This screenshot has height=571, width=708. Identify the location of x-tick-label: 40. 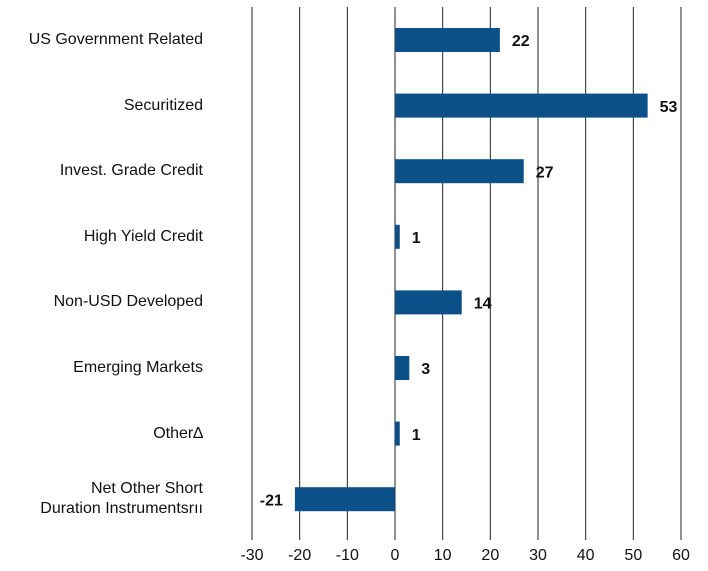
(586, 555).